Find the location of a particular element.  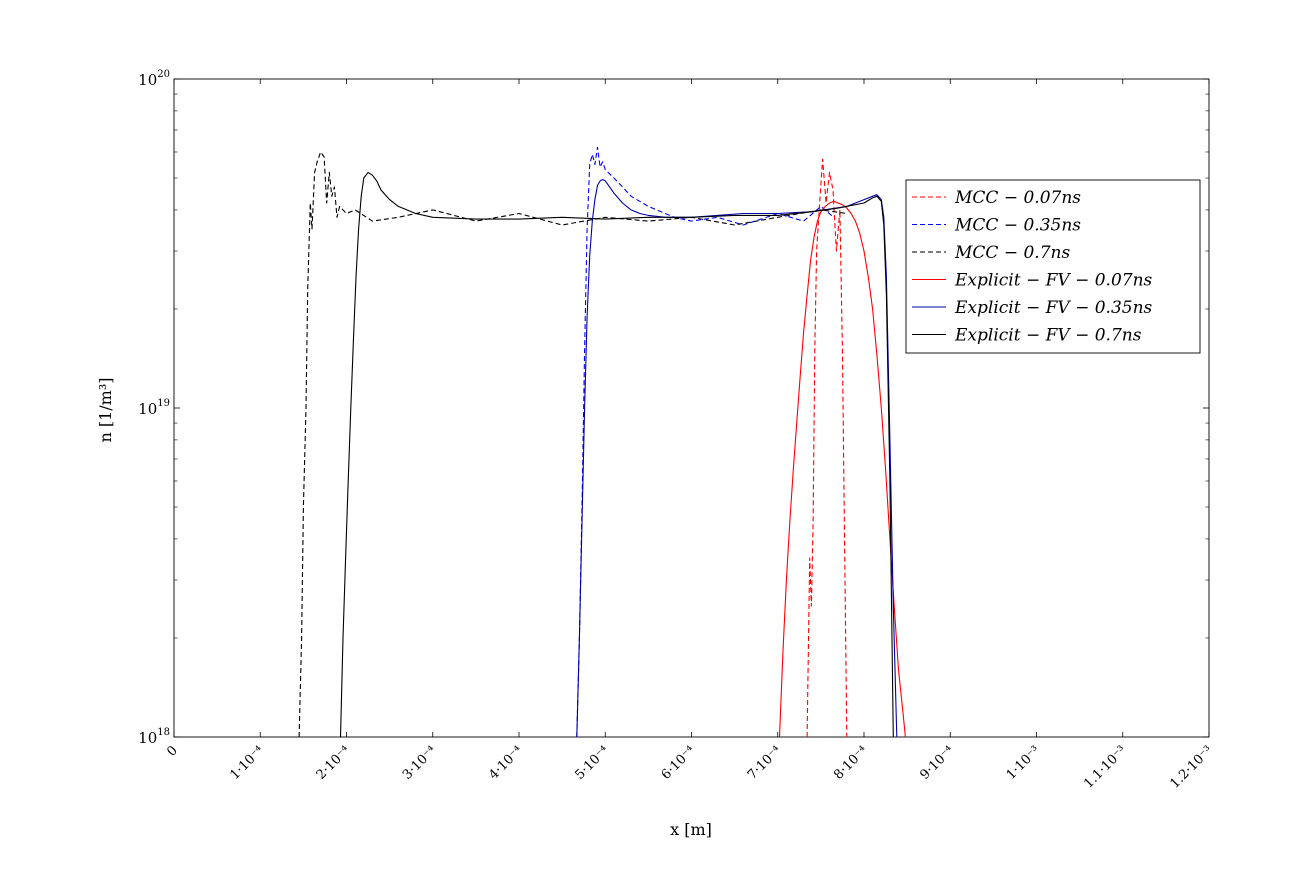

x-tick-label: 6·10⁻⁴ is located at coordinates (679, 763).